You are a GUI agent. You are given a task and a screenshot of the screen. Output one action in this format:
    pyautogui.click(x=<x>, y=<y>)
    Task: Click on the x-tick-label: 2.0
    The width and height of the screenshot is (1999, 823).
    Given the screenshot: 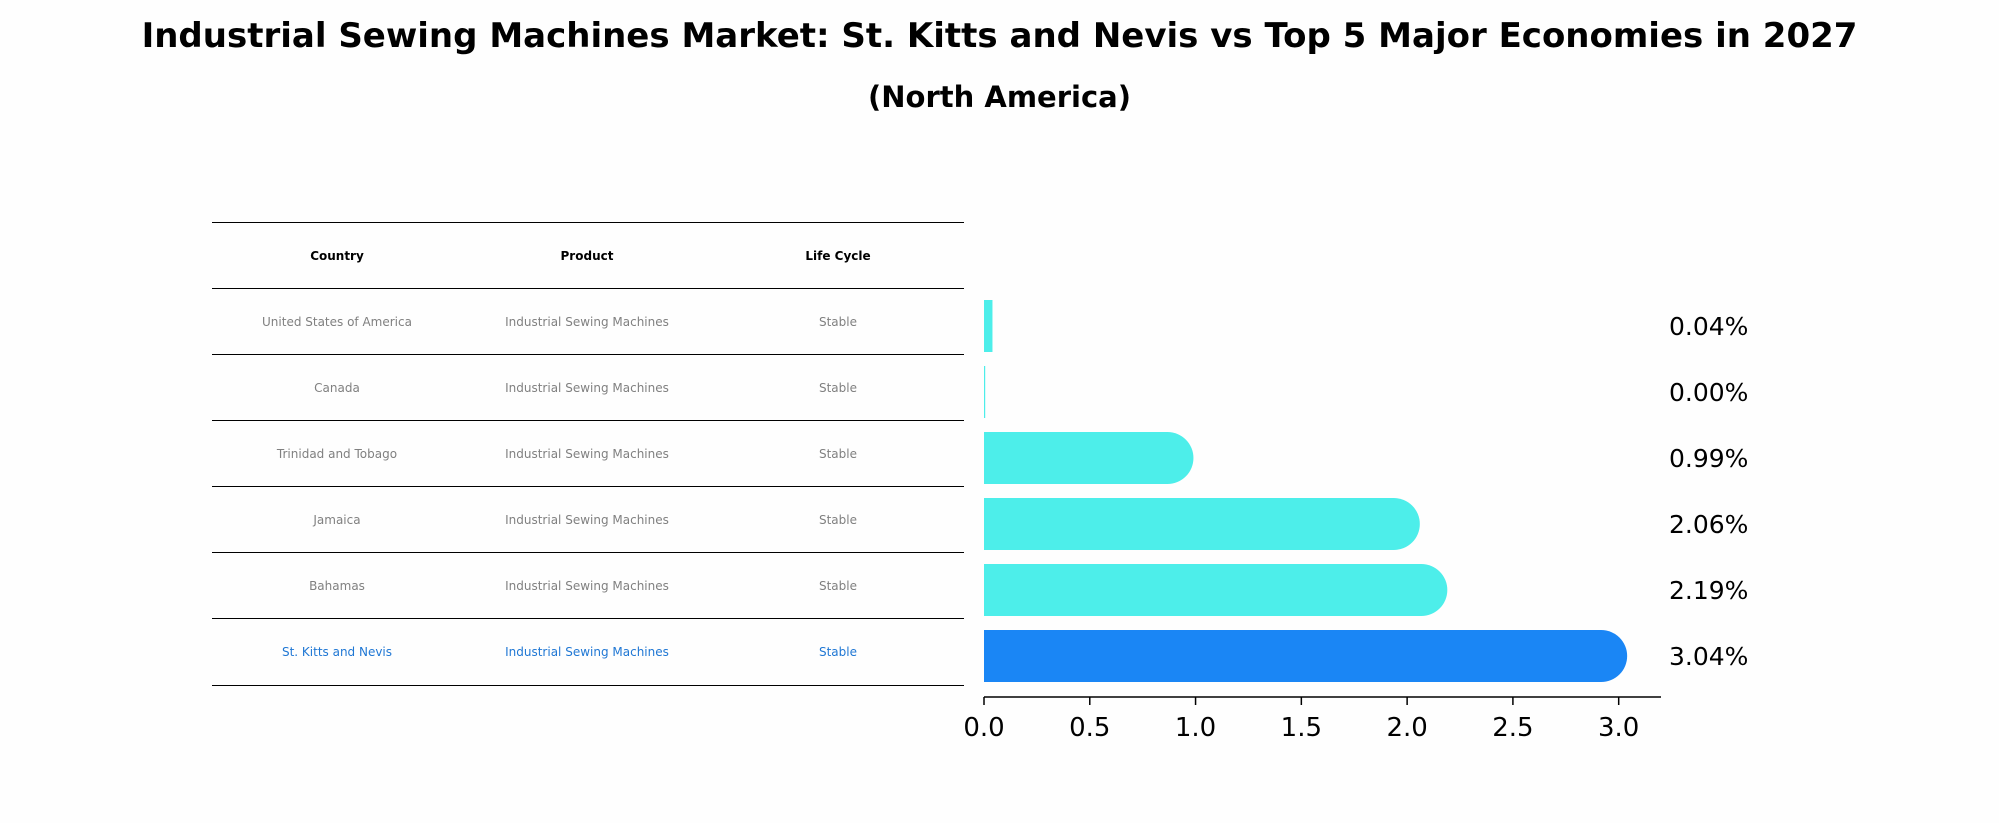 What is the action you would take?
    pyautogui.click(x=1406, y=728)
    